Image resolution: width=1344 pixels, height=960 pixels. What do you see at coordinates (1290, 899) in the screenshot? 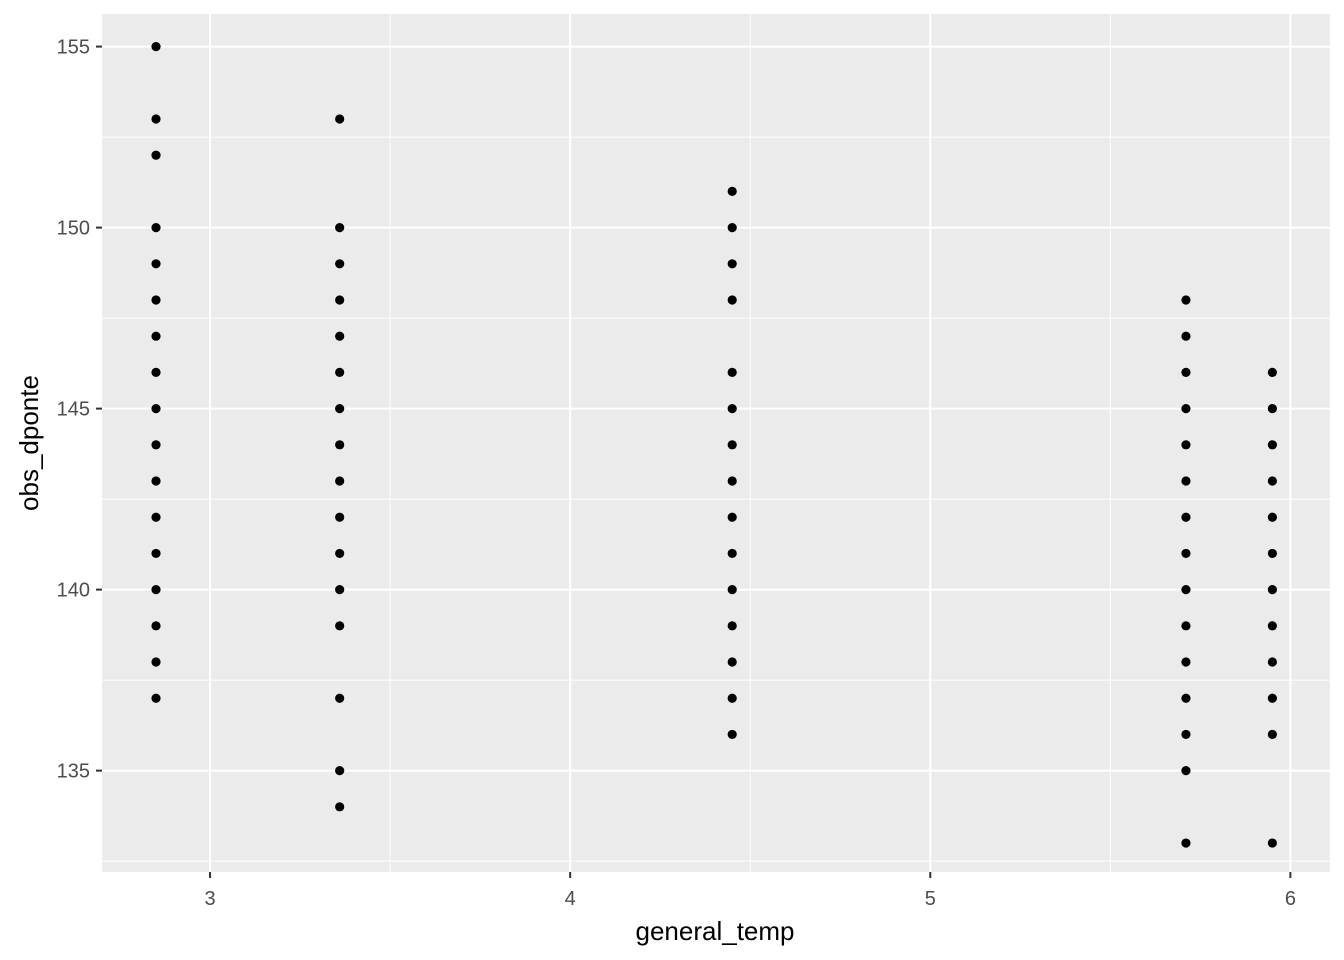
I see `x-tick-label: 6` at bounding box center [1290, 899].